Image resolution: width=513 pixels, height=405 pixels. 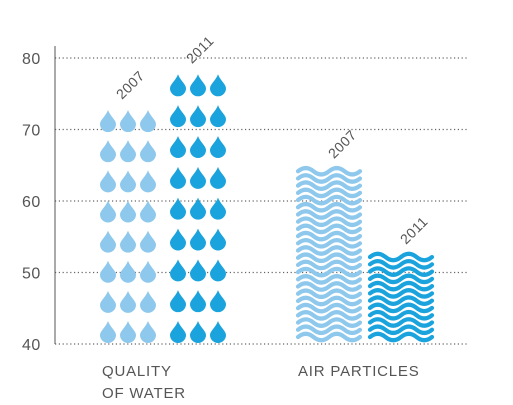 What do you see at coordinates (144, 393) in the screenshot?
I see `category-label: OF WATER` at bounding box center [144, 393].